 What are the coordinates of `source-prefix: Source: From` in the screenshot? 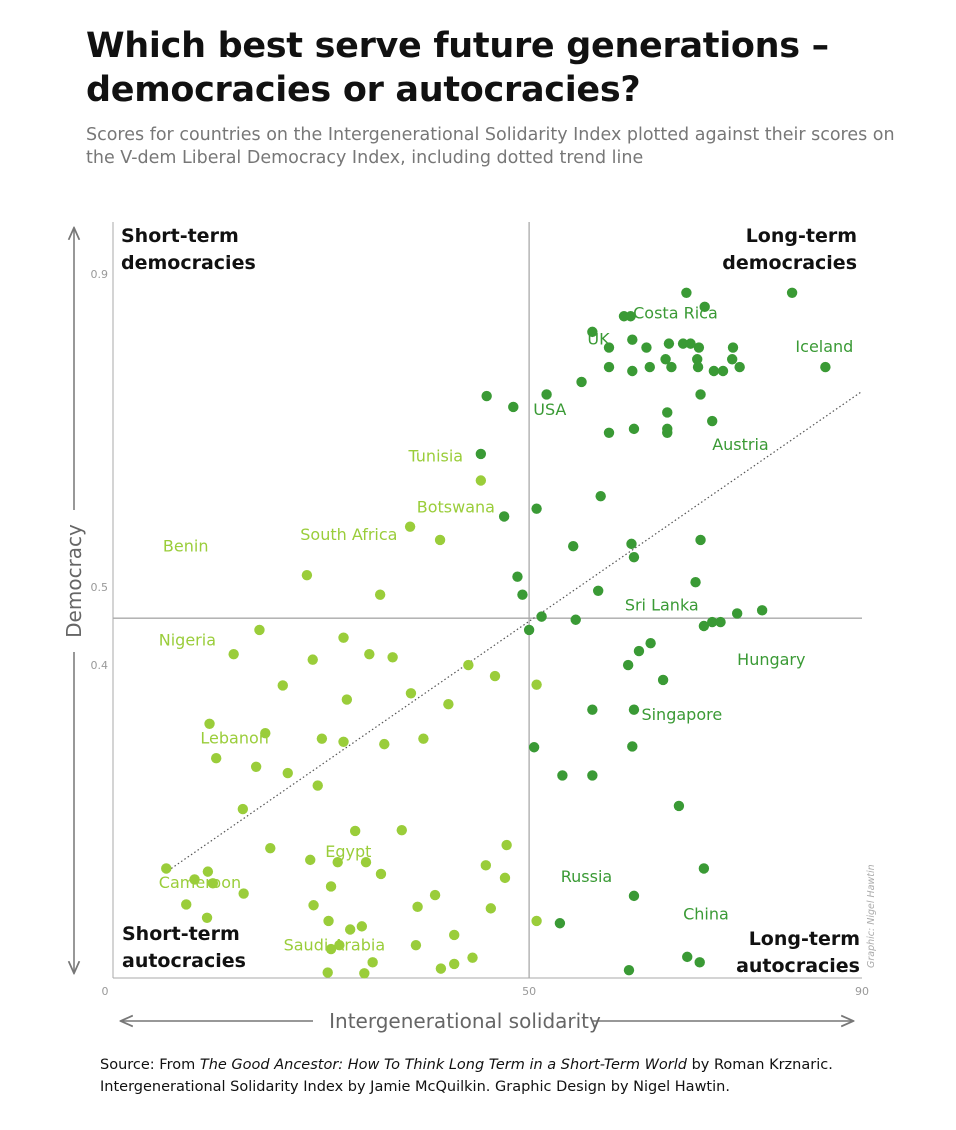 It's located at (150, 1065).